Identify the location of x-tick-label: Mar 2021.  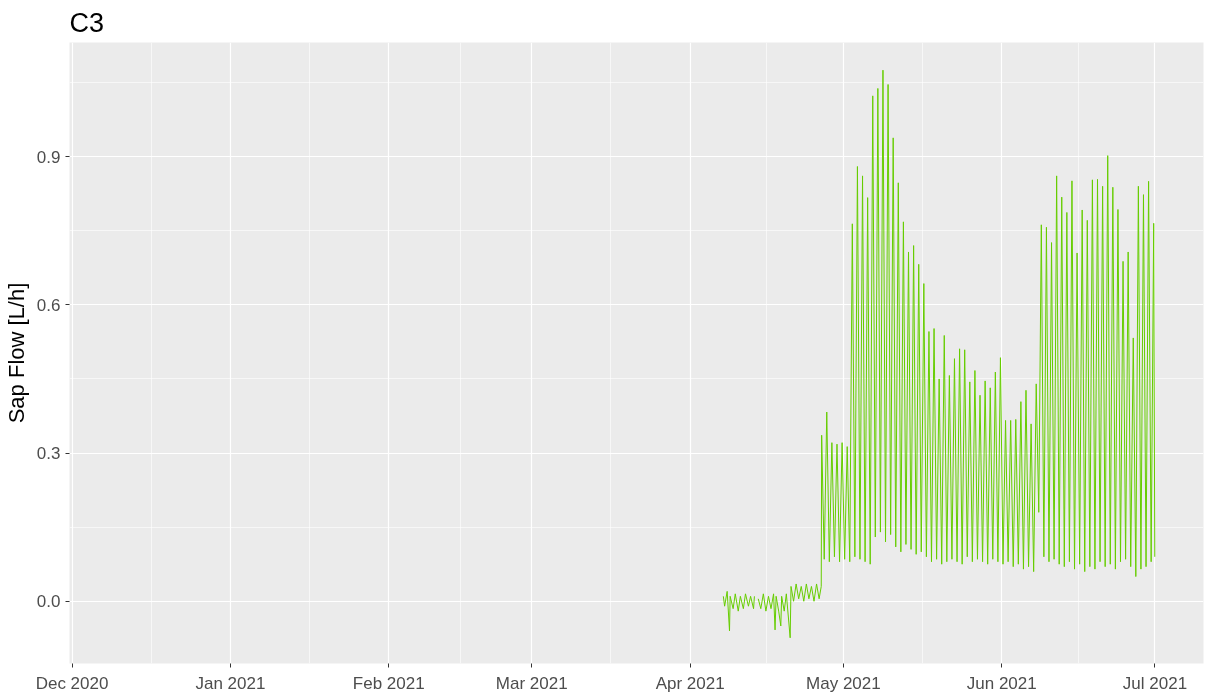
(531, 683).